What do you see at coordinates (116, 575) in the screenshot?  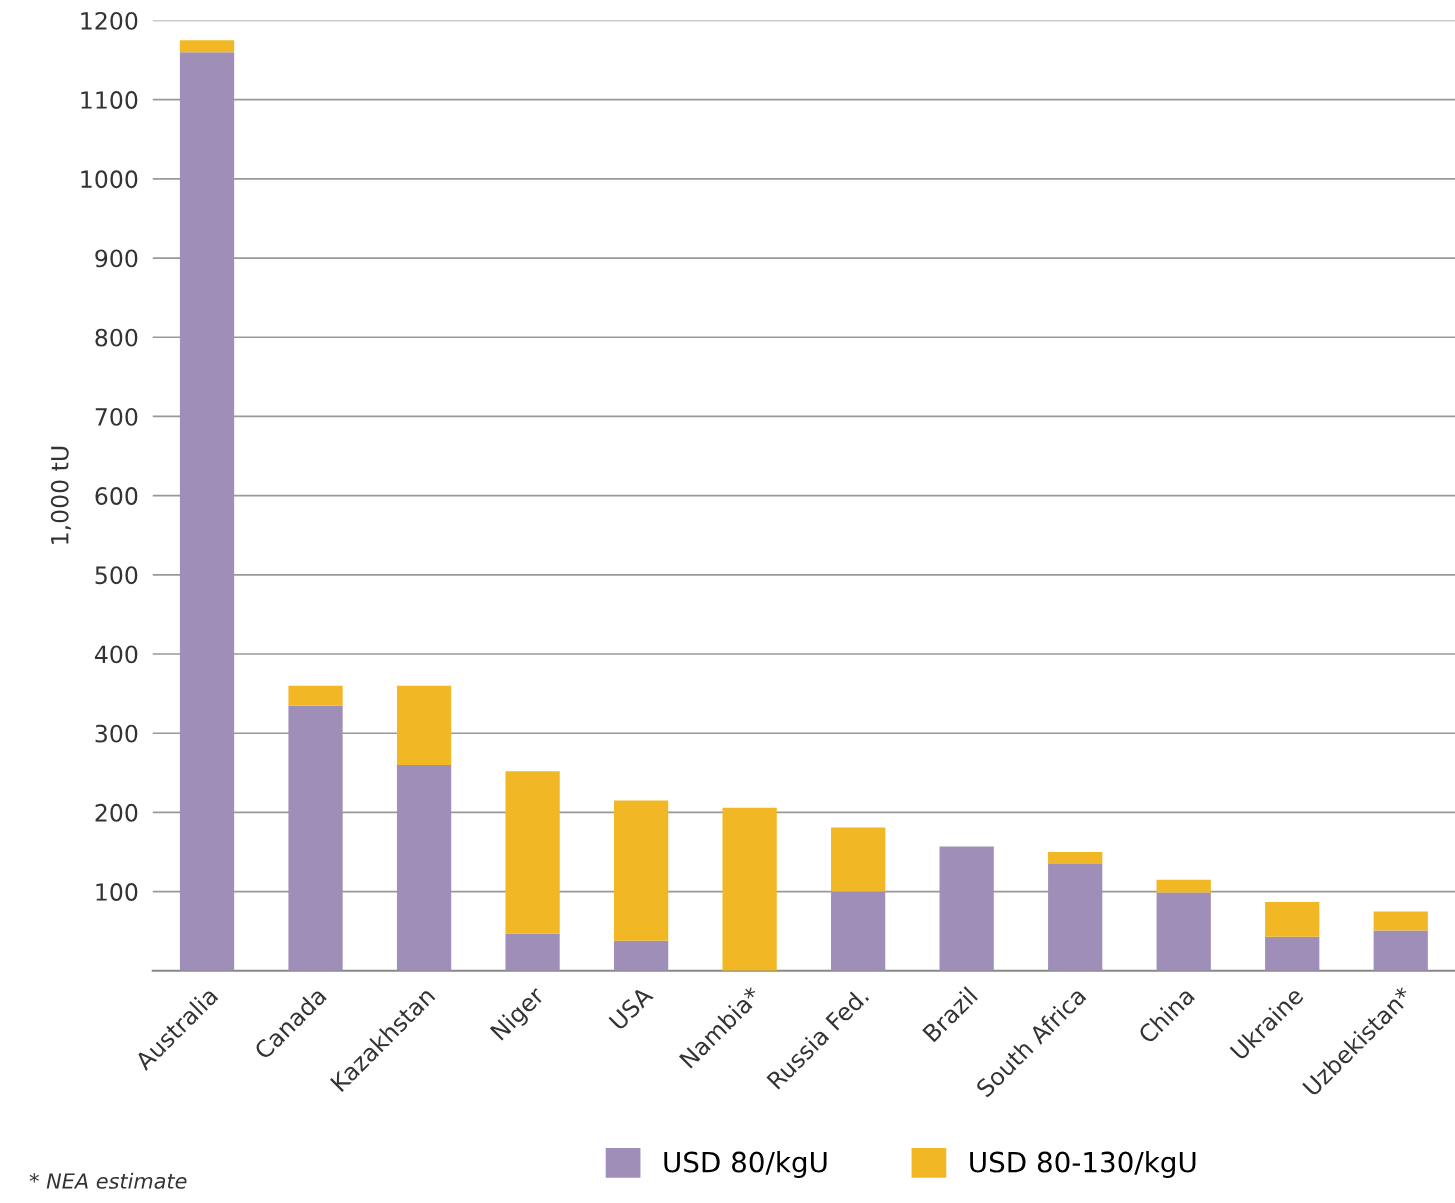 I see `y-tick-label: 500` at bounding box center [116, 575].